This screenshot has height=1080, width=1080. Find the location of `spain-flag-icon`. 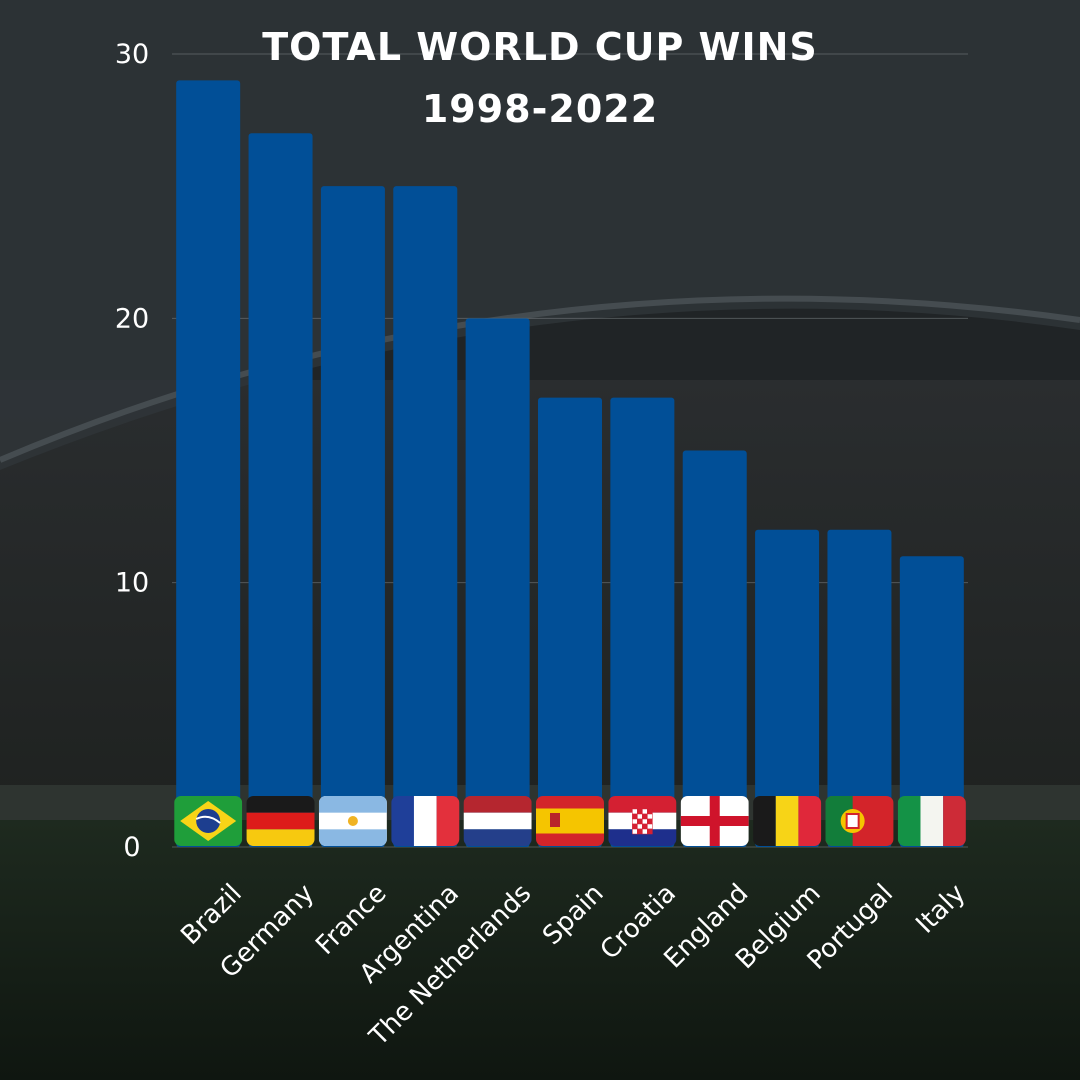

spain-flag-icon is located at coordinates (570, 821).